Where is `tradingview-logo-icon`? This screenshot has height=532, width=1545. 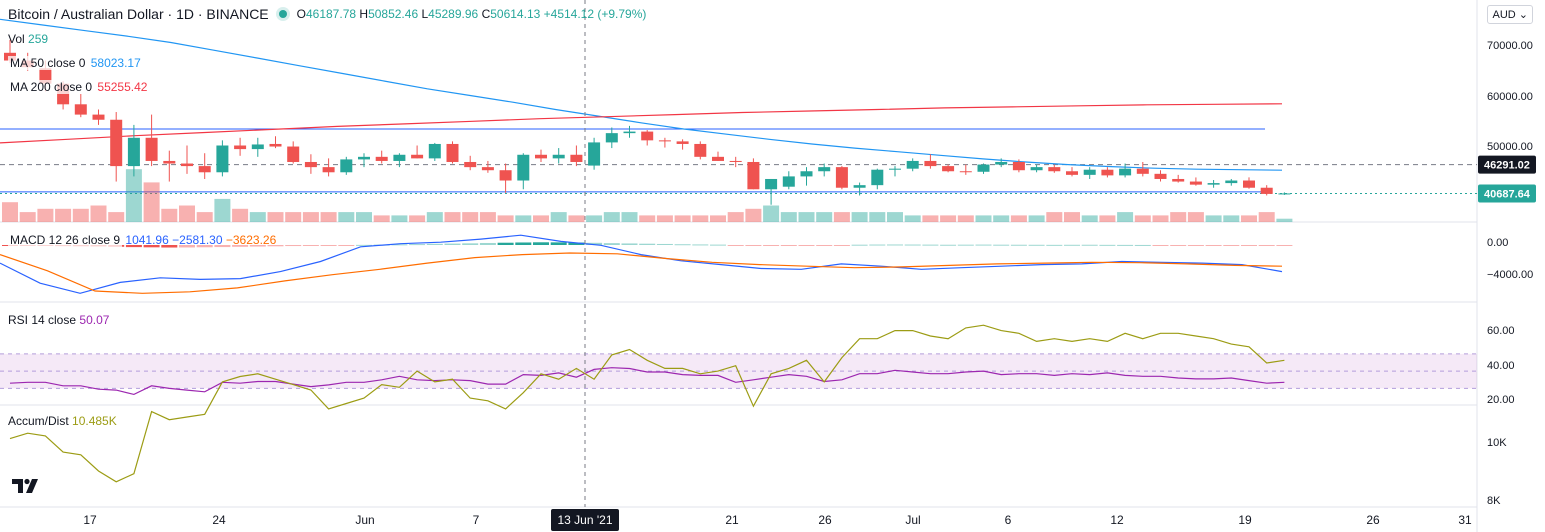
tradingview-logo-icon is located at coordinates (25, 486).